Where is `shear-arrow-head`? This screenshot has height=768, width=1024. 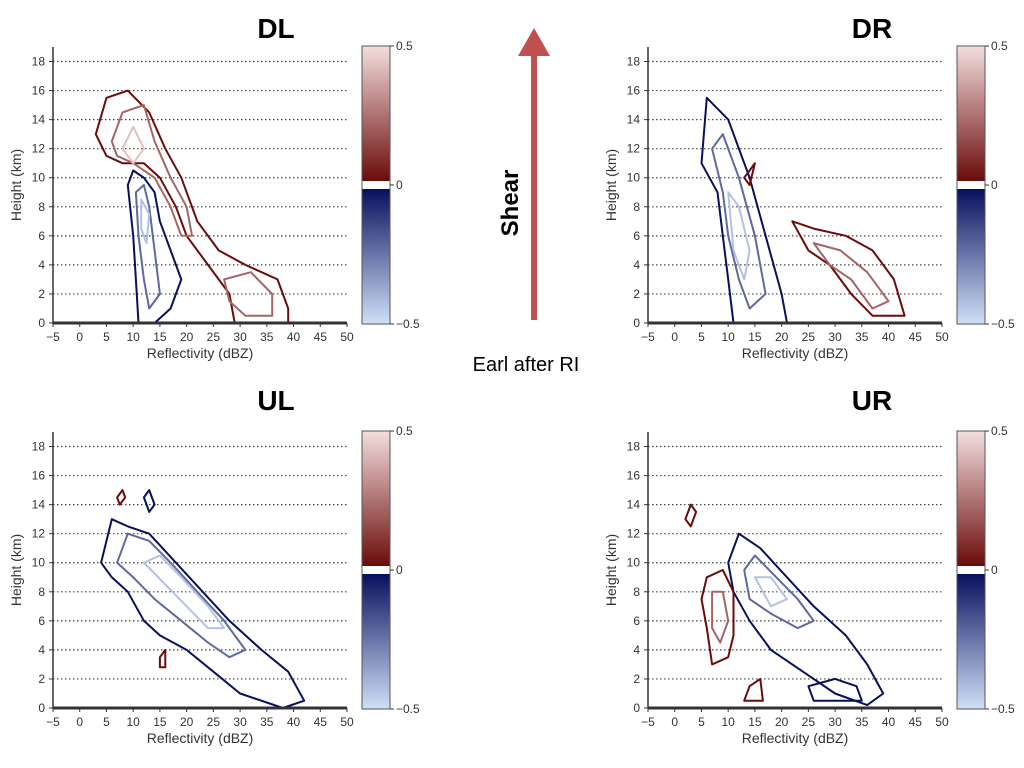
shear-arrow-head is located at coordinates (534, 42).